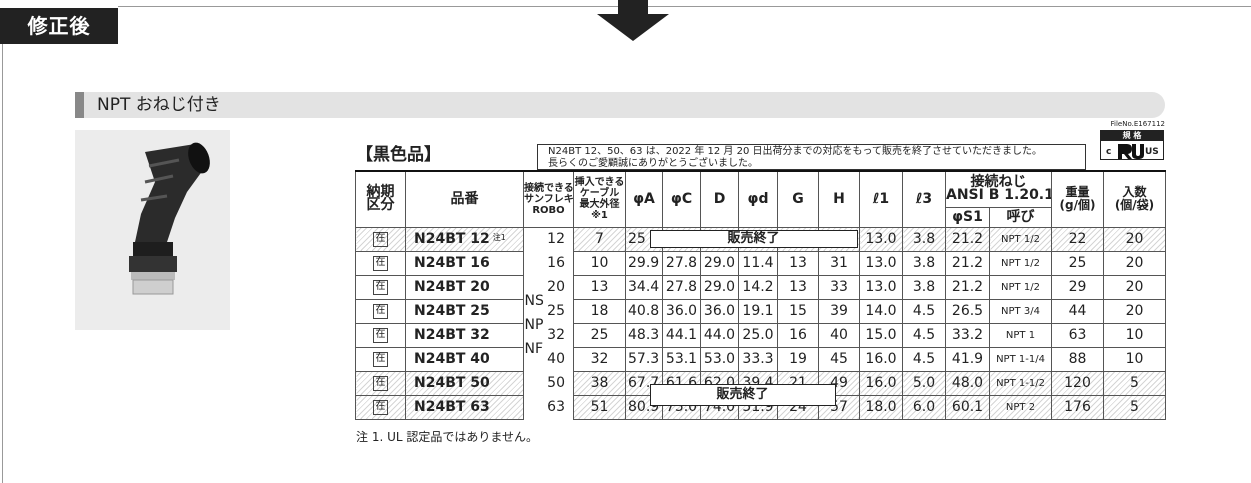 The width and height of the screenshot is (1251, 483). What do you see at coordinates (1020, 359) in the screenshot?
I see `cell: NPT 1-1/4` at bounding box center [1020, 359].